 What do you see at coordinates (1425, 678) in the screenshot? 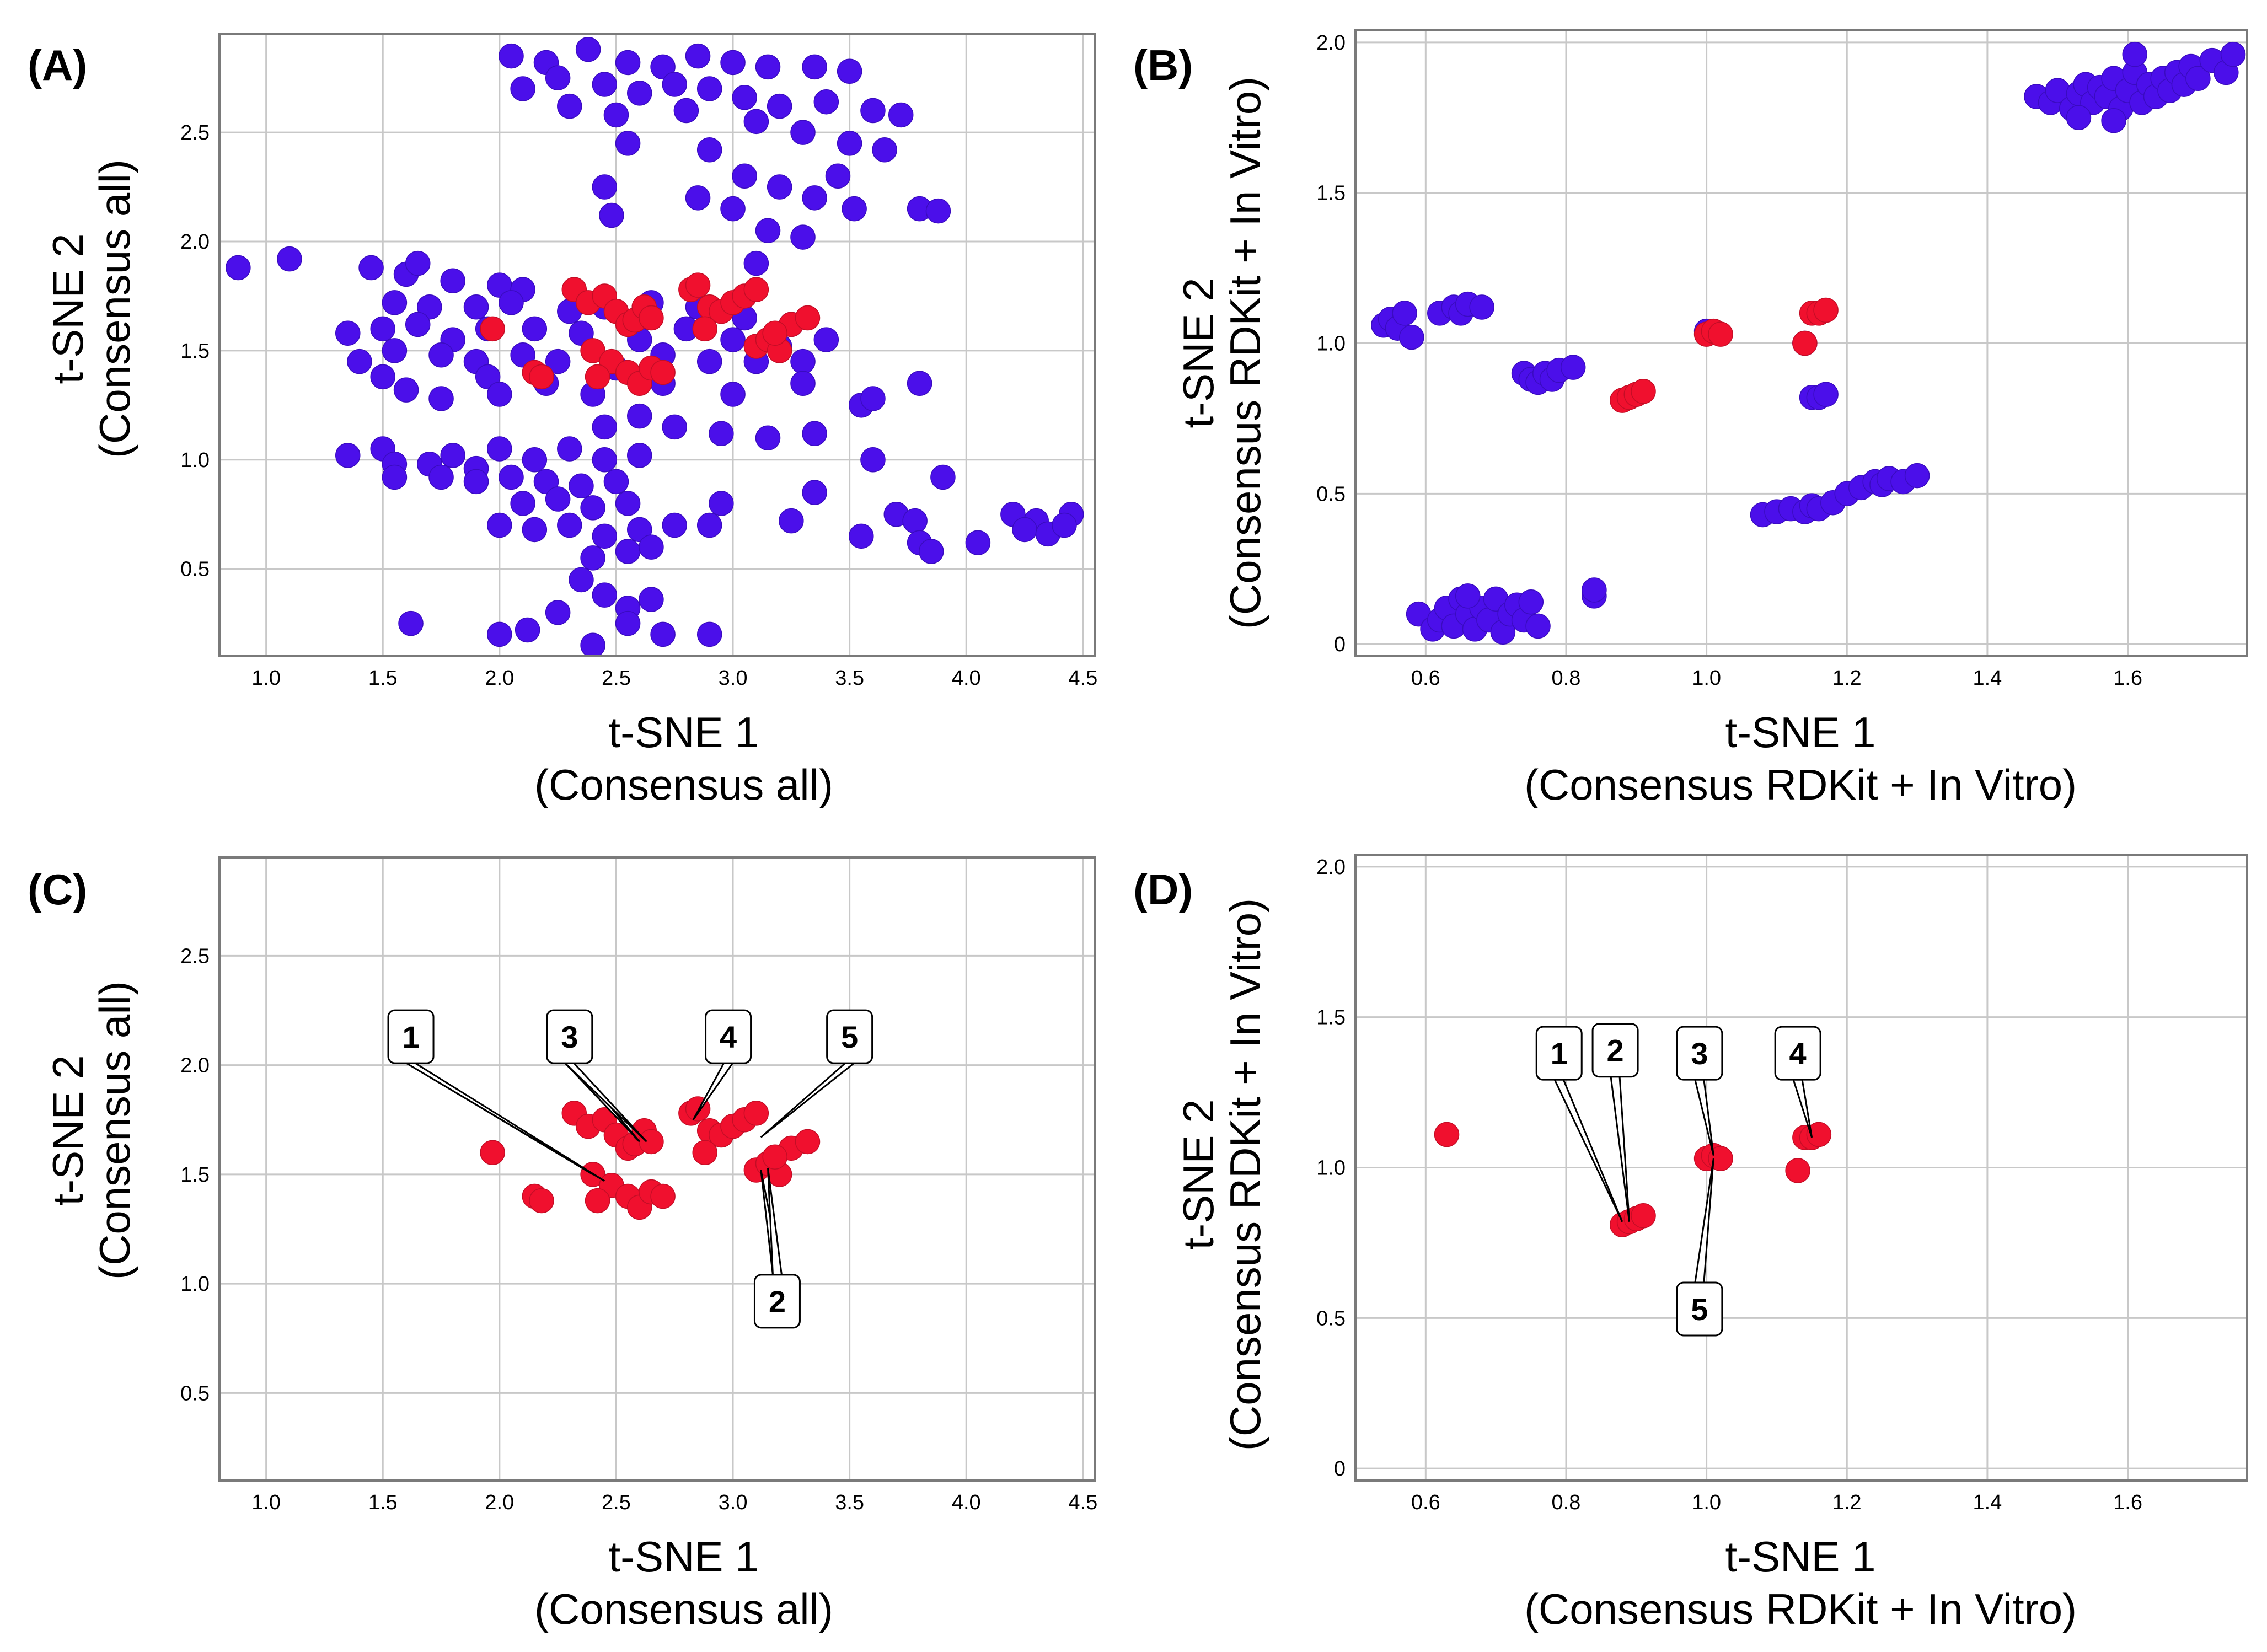
I see `panel-b-x-tick-label: 0.6` at bounding box center [1425, 678].